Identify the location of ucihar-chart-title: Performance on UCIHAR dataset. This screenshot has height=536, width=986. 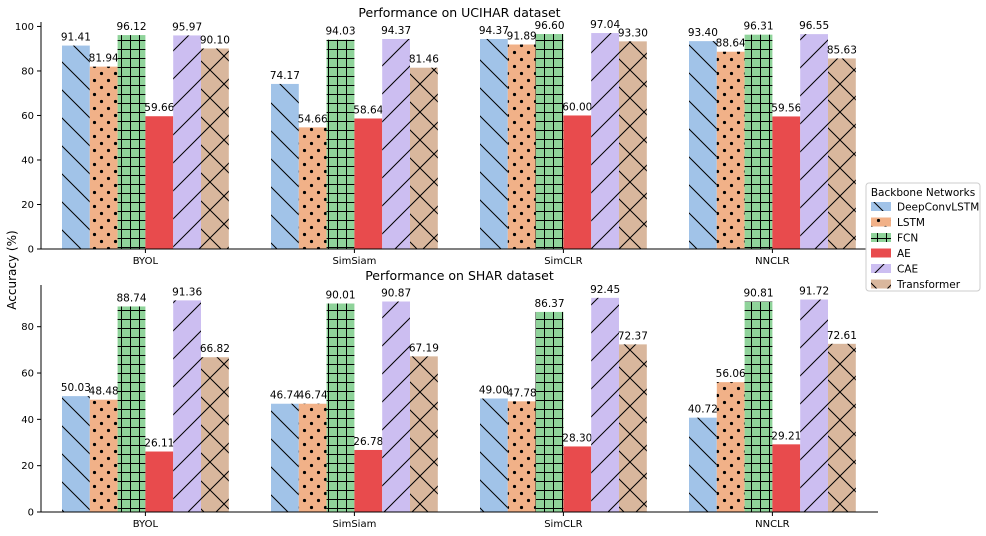
(459, 12).